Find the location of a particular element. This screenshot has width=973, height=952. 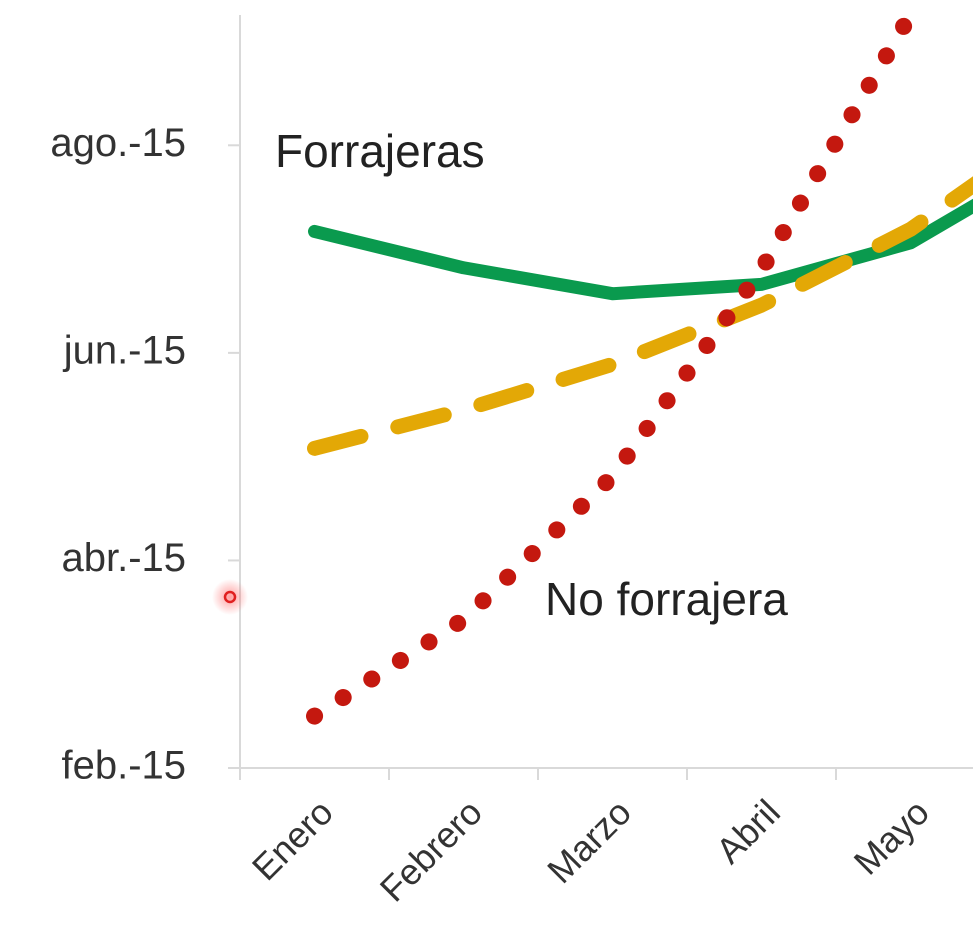

x-tick-label: Enero is located at coordinates (292, 839).